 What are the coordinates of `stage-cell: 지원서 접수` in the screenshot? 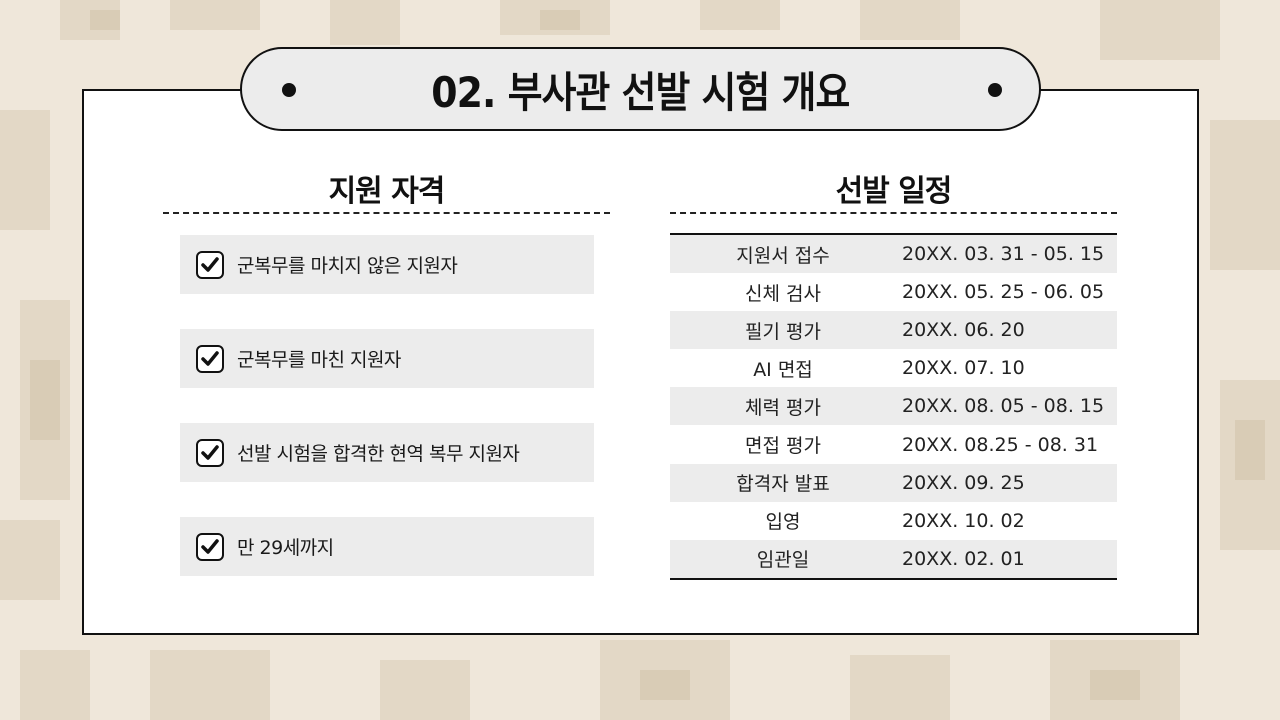 It's located at (783, 255).